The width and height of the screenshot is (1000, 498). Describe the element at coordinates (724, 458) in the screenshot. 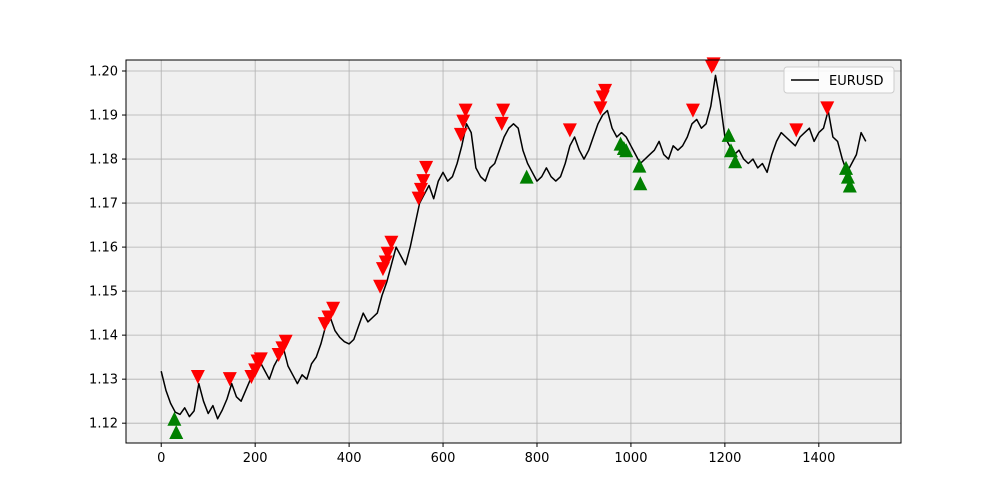

I see `x-tick-label: 1200` at that location.